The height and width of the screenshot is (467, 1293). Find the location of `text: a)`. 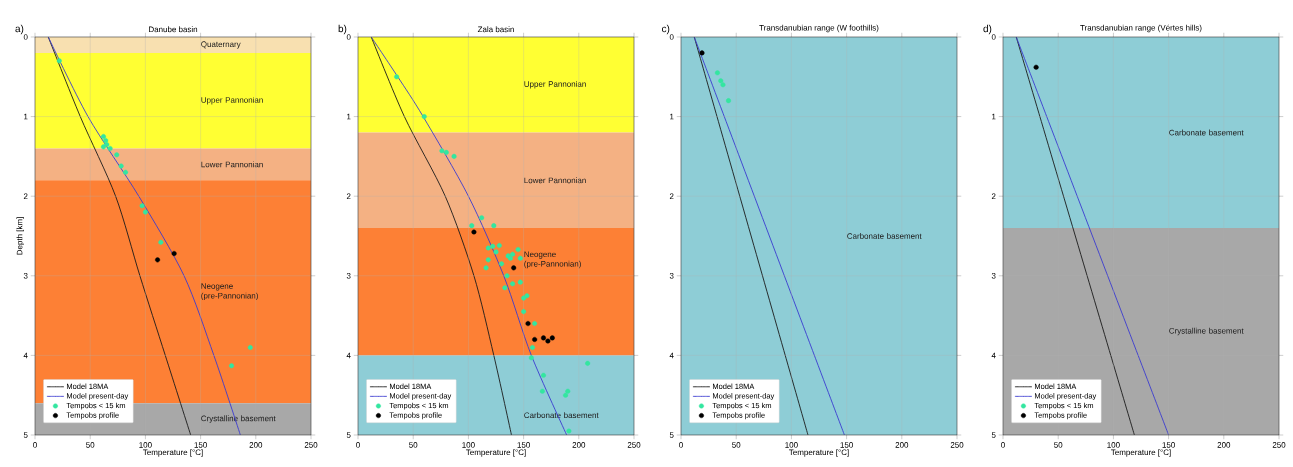

text: a) is located at coordinates (19, 29).